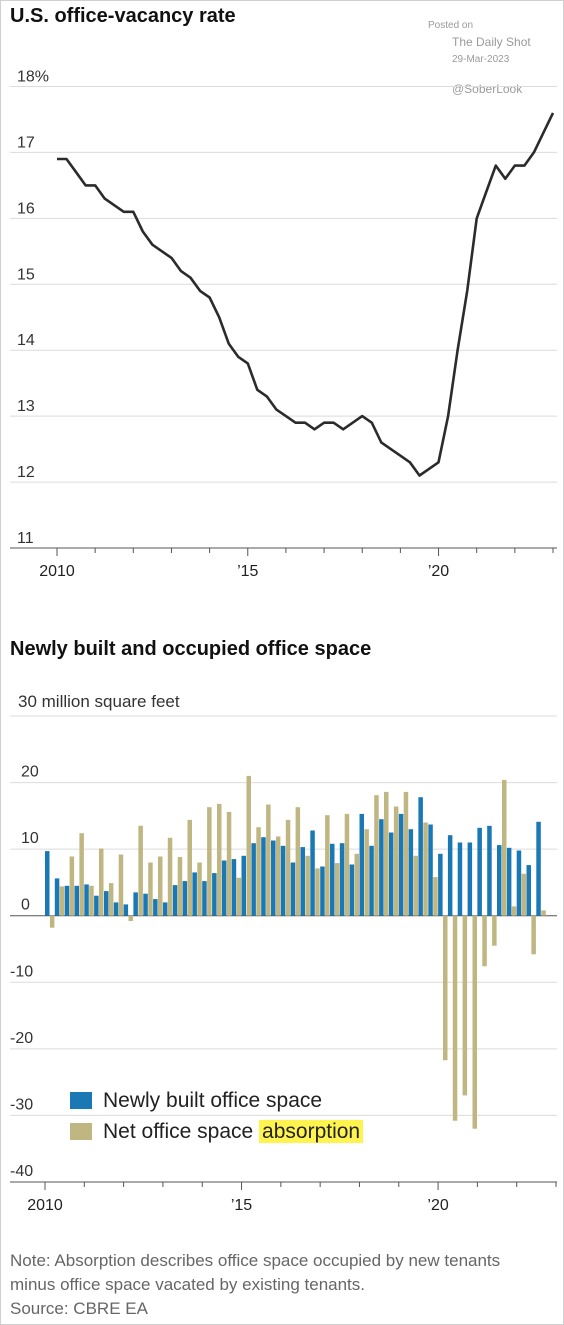 The image size is (564, 1325). Describe the element at coordinates (123, 16) in the screenshot. I see `vacancy-chart-title: U.S. office-vacancy rate` at that location.